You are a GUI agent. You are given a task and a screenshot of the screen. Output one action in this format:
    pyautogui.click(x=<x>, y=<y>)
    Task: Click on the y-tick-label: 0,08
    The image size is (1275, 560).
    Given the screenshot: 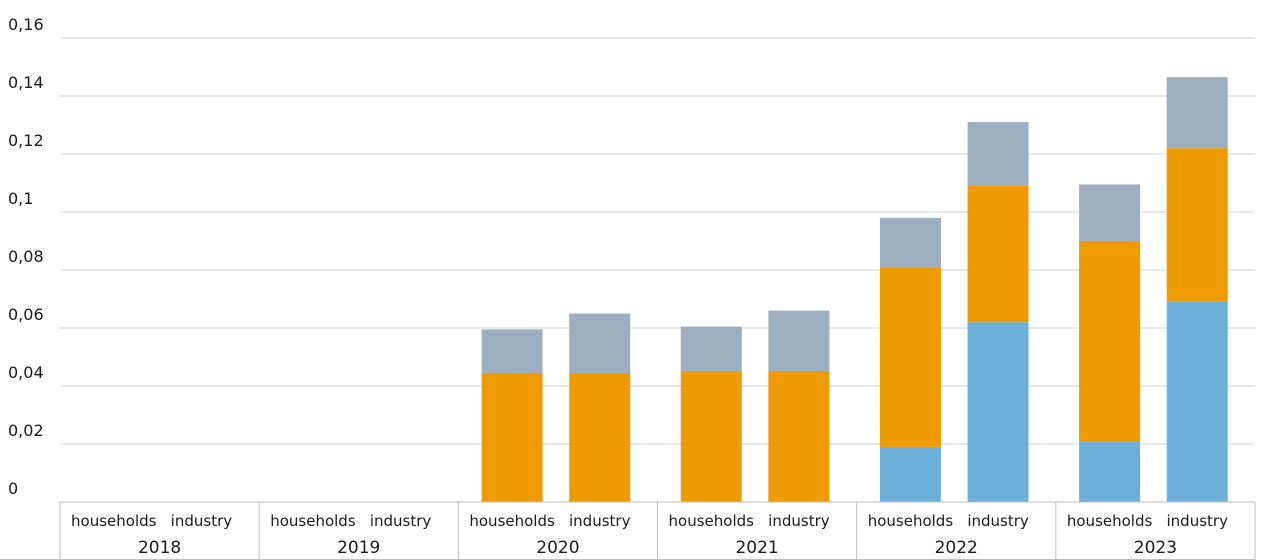 What is the action you would take?
    pyautogui.click(x=26, y=256)
    